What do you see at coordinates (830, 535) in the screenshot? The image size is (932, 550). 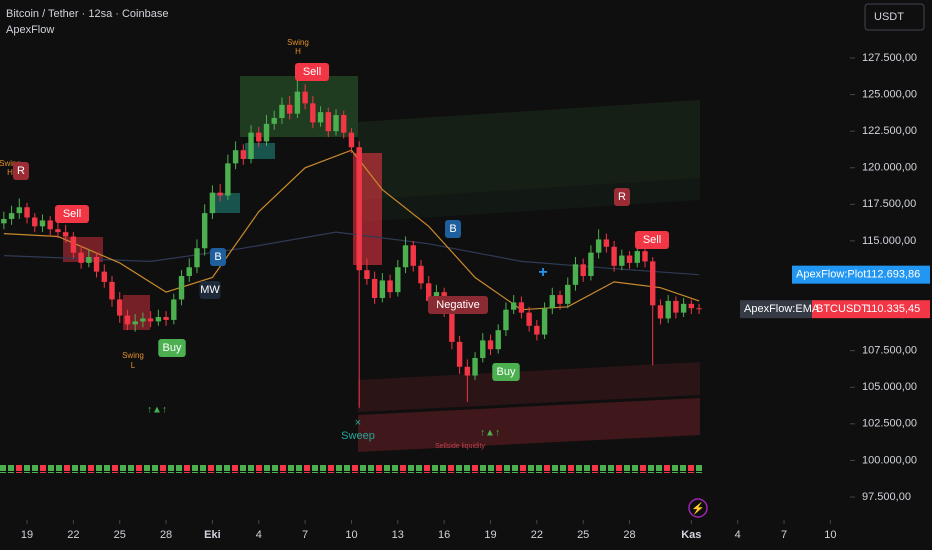 I see `x-tick-label: 10` at bounding box center [830, 535].